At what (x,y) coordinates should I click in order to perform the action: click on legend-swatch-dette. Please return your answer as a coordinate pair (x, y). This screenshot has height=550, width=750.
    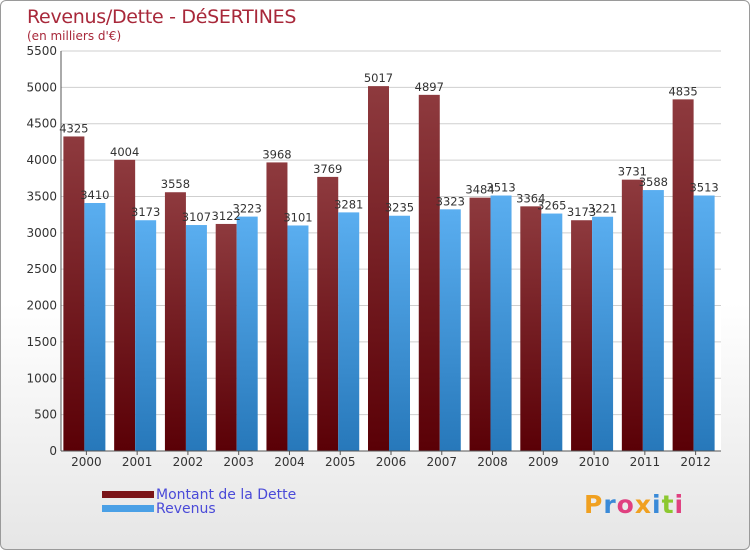
    Looking at the image, I should click on (128, 494).